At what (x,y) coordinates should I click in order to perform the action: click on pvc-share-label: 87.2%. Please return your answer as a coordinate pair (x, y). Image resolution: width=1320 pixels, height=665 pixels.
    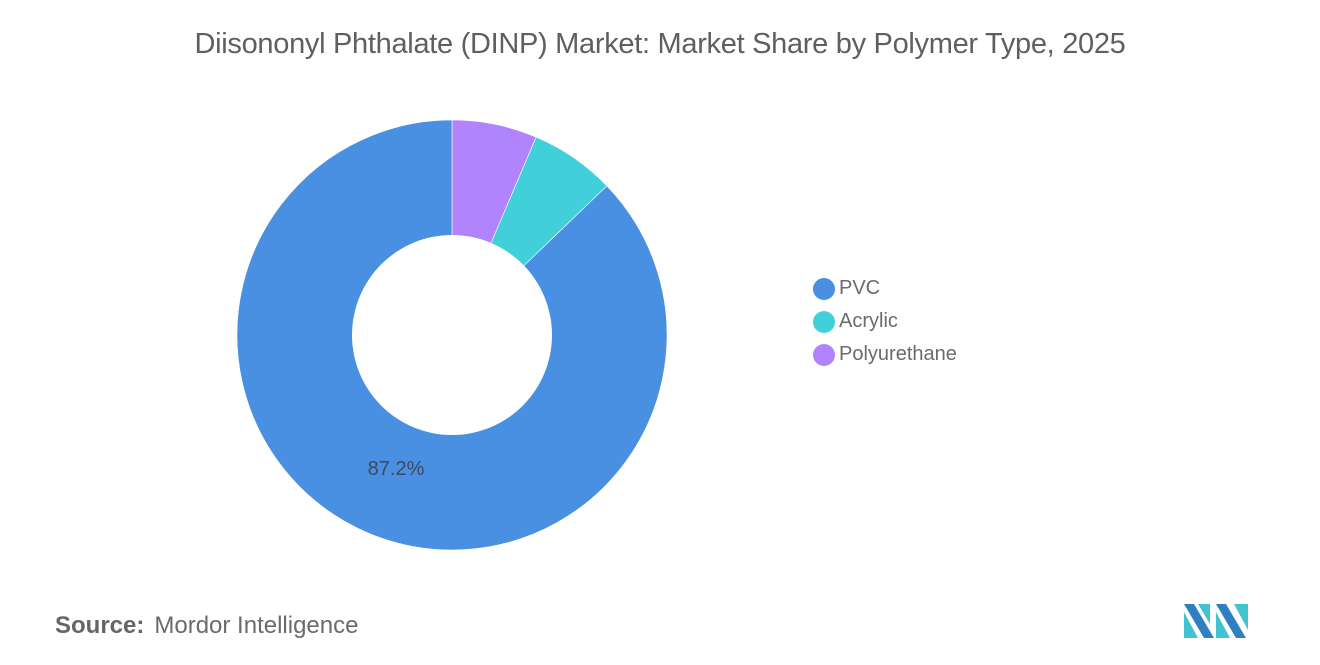
    Looking at the image, I should click on (396, 469).